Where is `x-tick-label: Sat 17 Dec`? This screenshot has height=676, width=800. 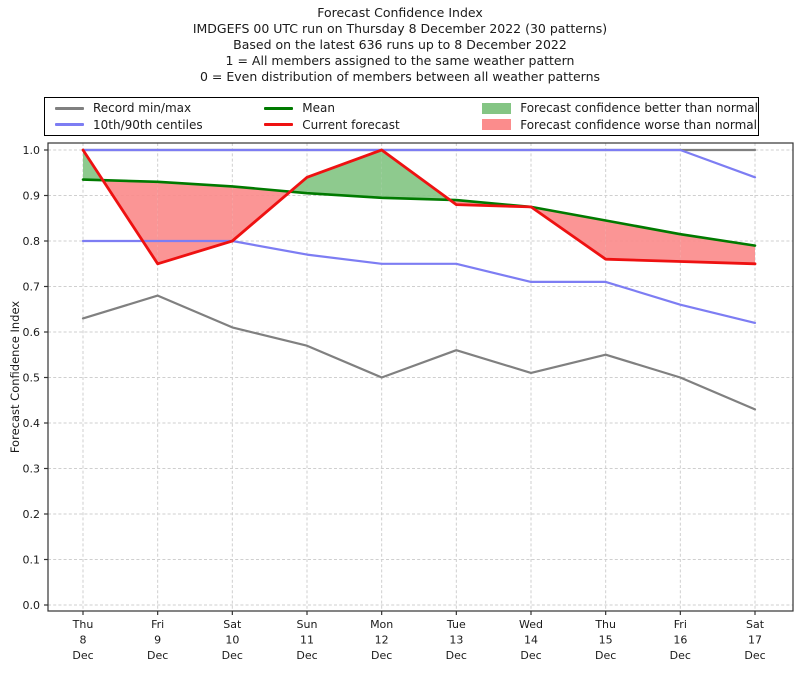 x-tick-label: Sat 17 Dec is located at coordinates (754, 640).